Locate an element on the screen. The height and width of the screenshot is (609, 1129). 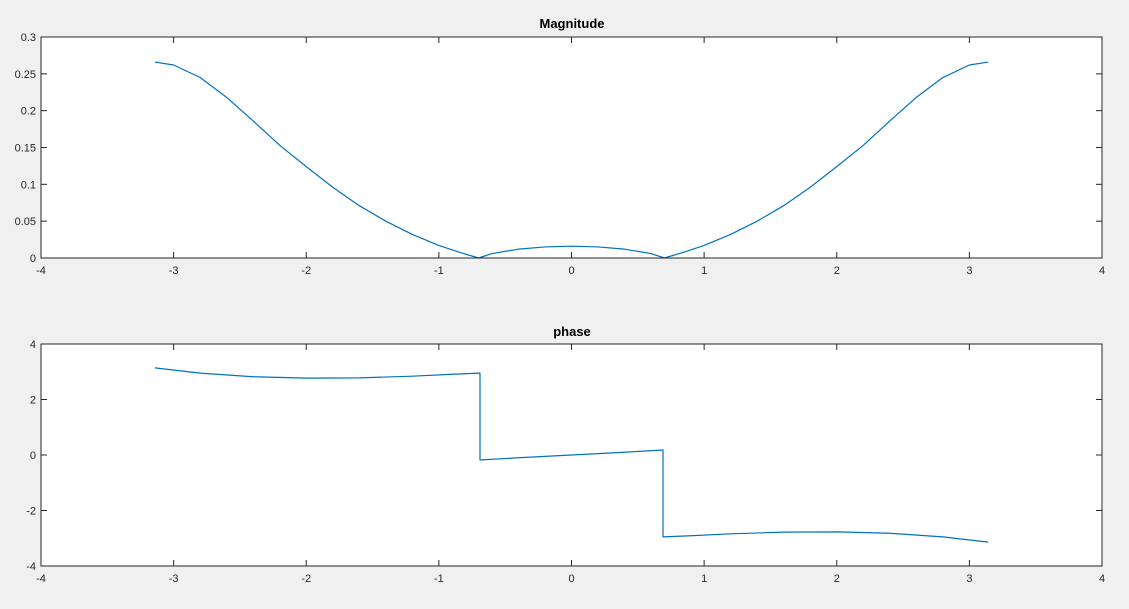
magnitude-x-tick-label: 3 is located at coordinates (969, 271).